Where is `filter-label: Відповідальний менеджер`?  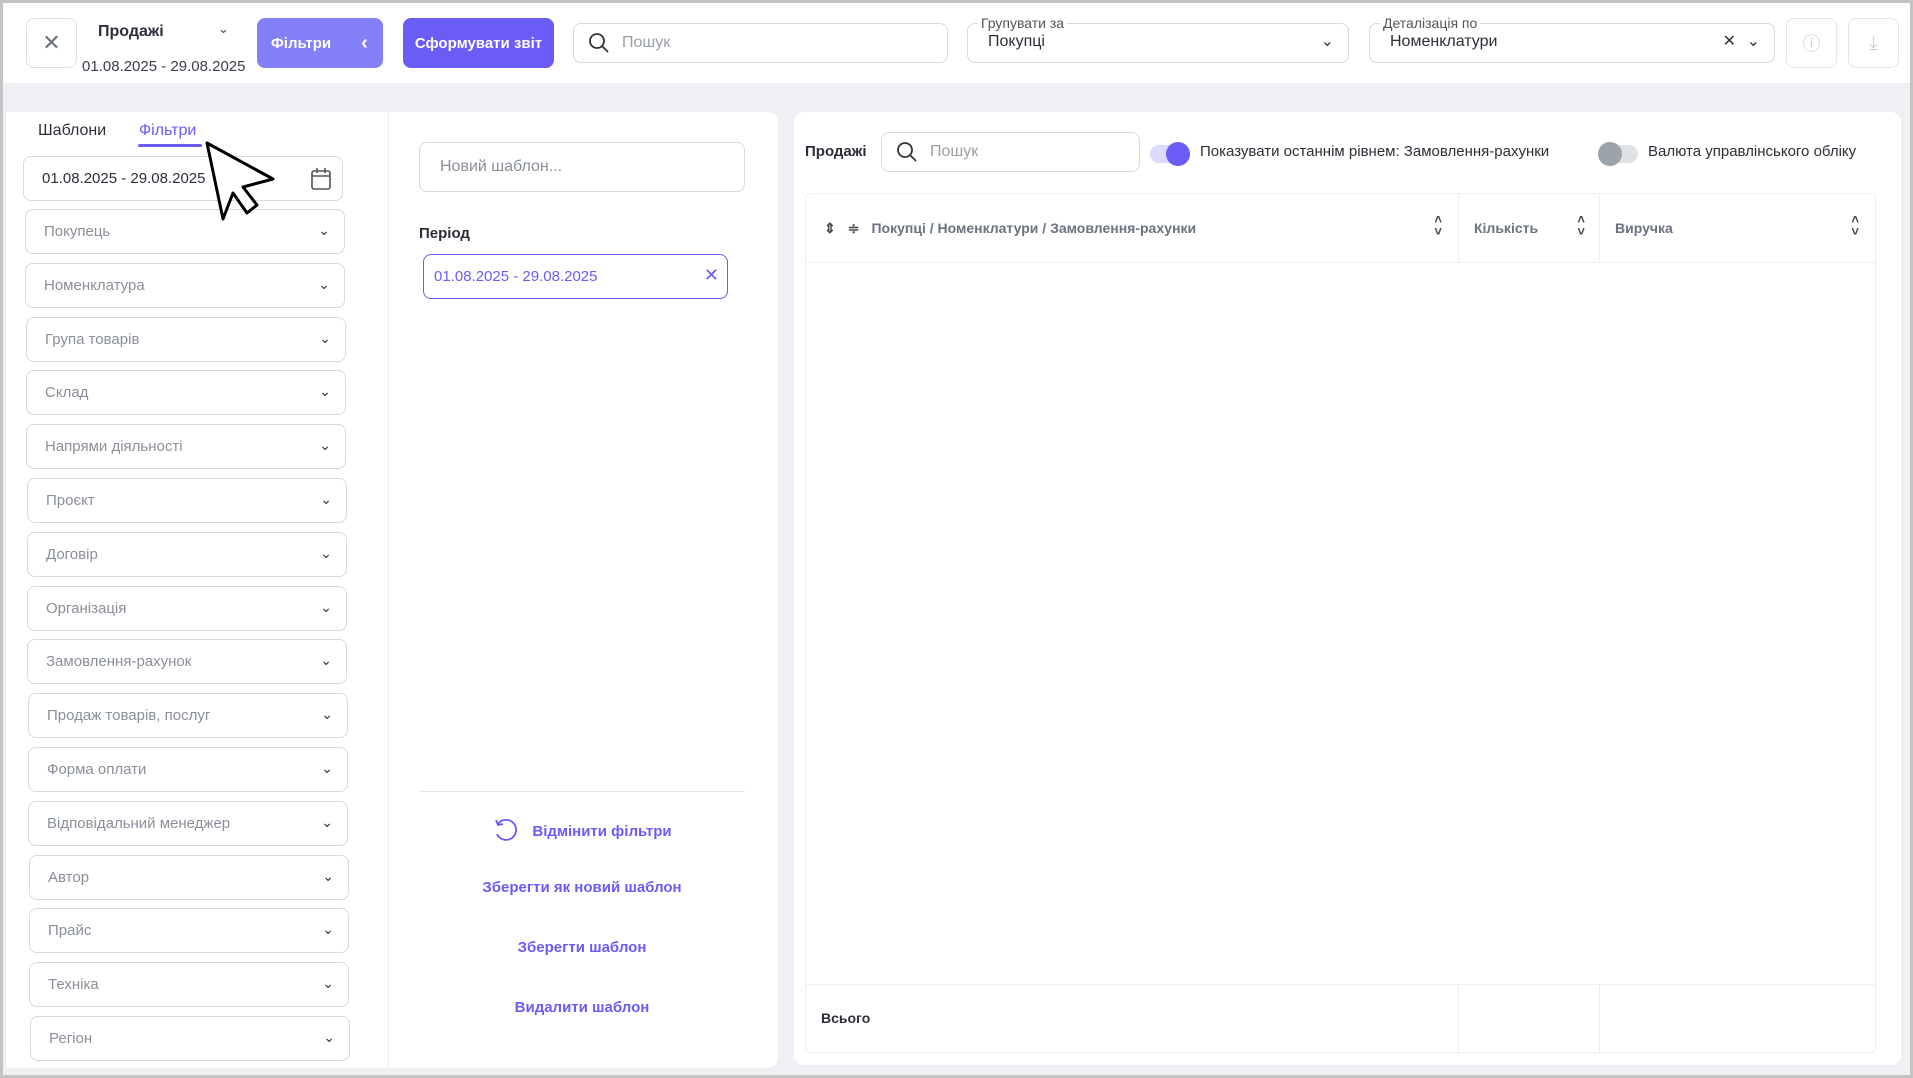 filter-label: Відповідальний менеджер is located at coordinates (139, 823).